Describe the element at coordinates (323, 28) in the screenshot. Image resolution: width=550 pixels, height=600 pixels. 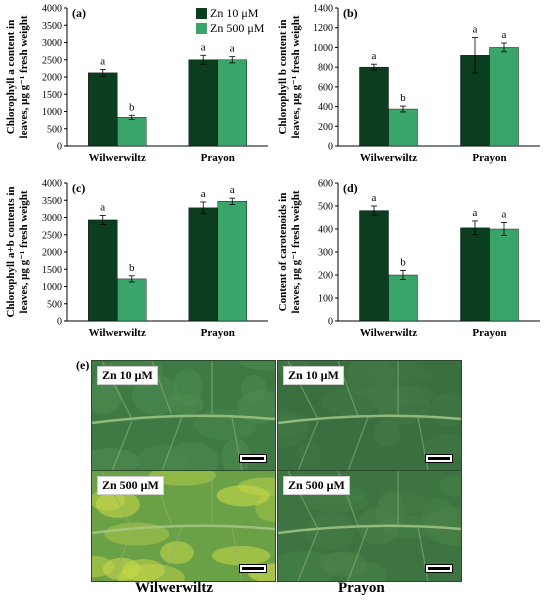
I see `y-tick-label: 1200` at that location.